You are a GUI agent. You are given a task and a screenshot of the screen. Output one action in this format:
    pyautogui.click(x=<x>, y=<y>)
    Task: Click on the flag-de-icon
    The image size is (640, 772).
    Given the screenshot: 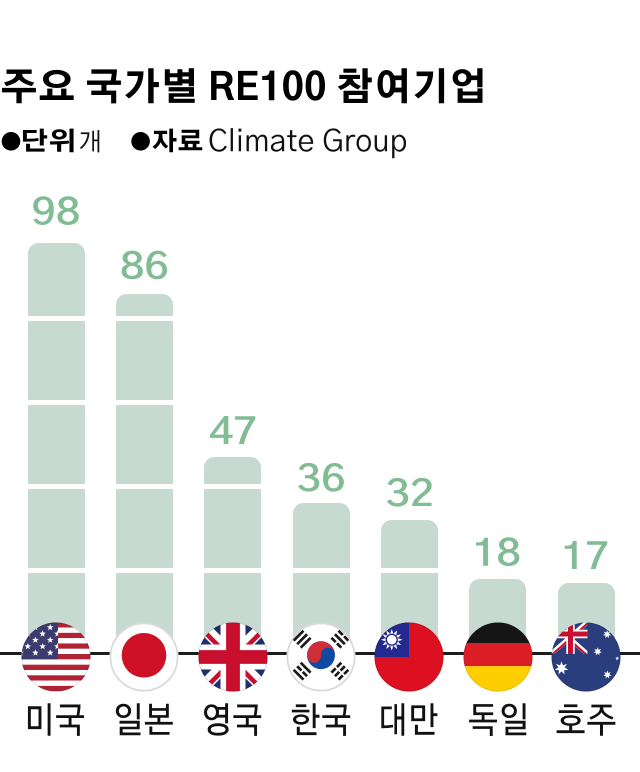 What is the action you would take?
    pyautogui.click(x=498, y=656)
    